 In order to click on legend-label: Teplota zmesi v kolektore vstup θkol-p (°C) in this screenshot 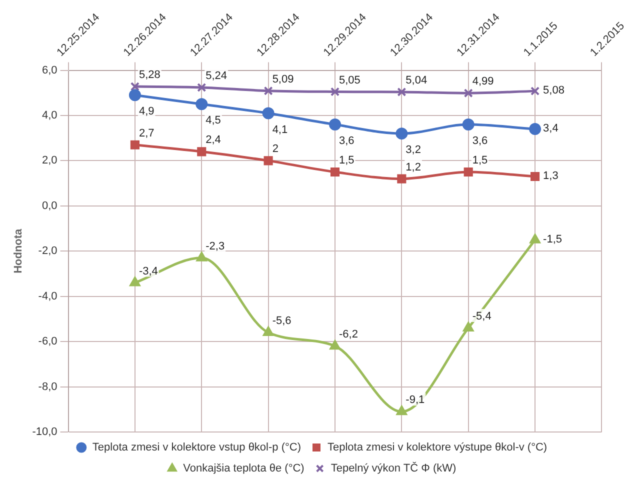, I will do `click(197, 448)`.